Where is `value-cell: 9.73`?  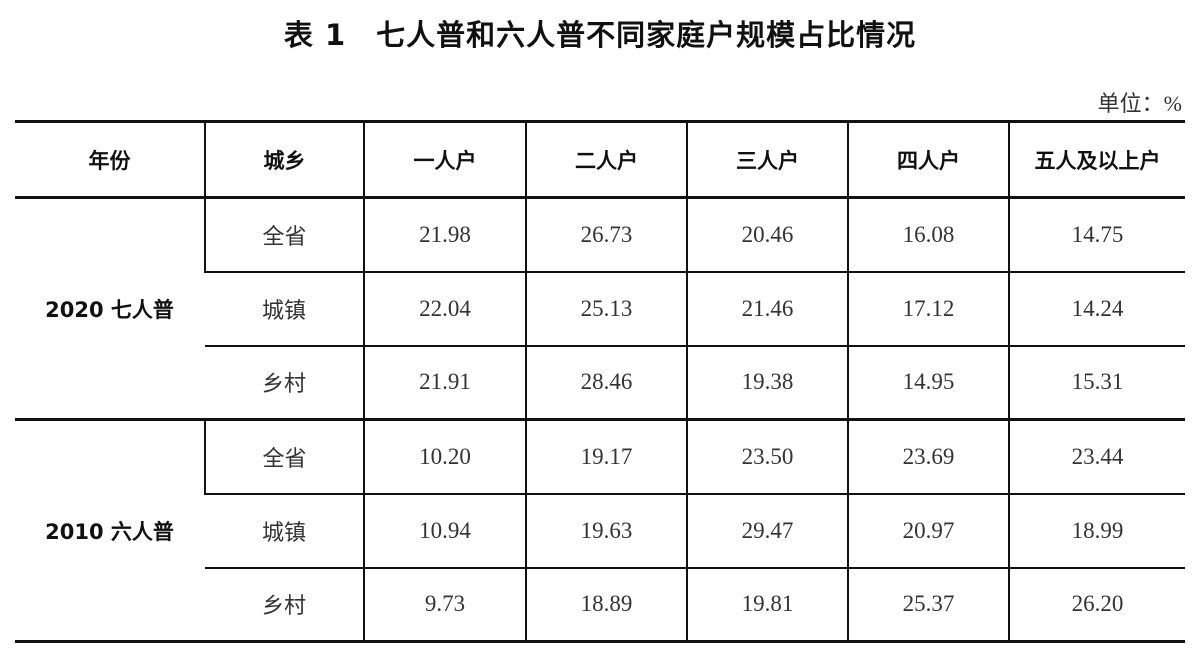
value-cell: 9.73 is located at coordinates (444, 605).